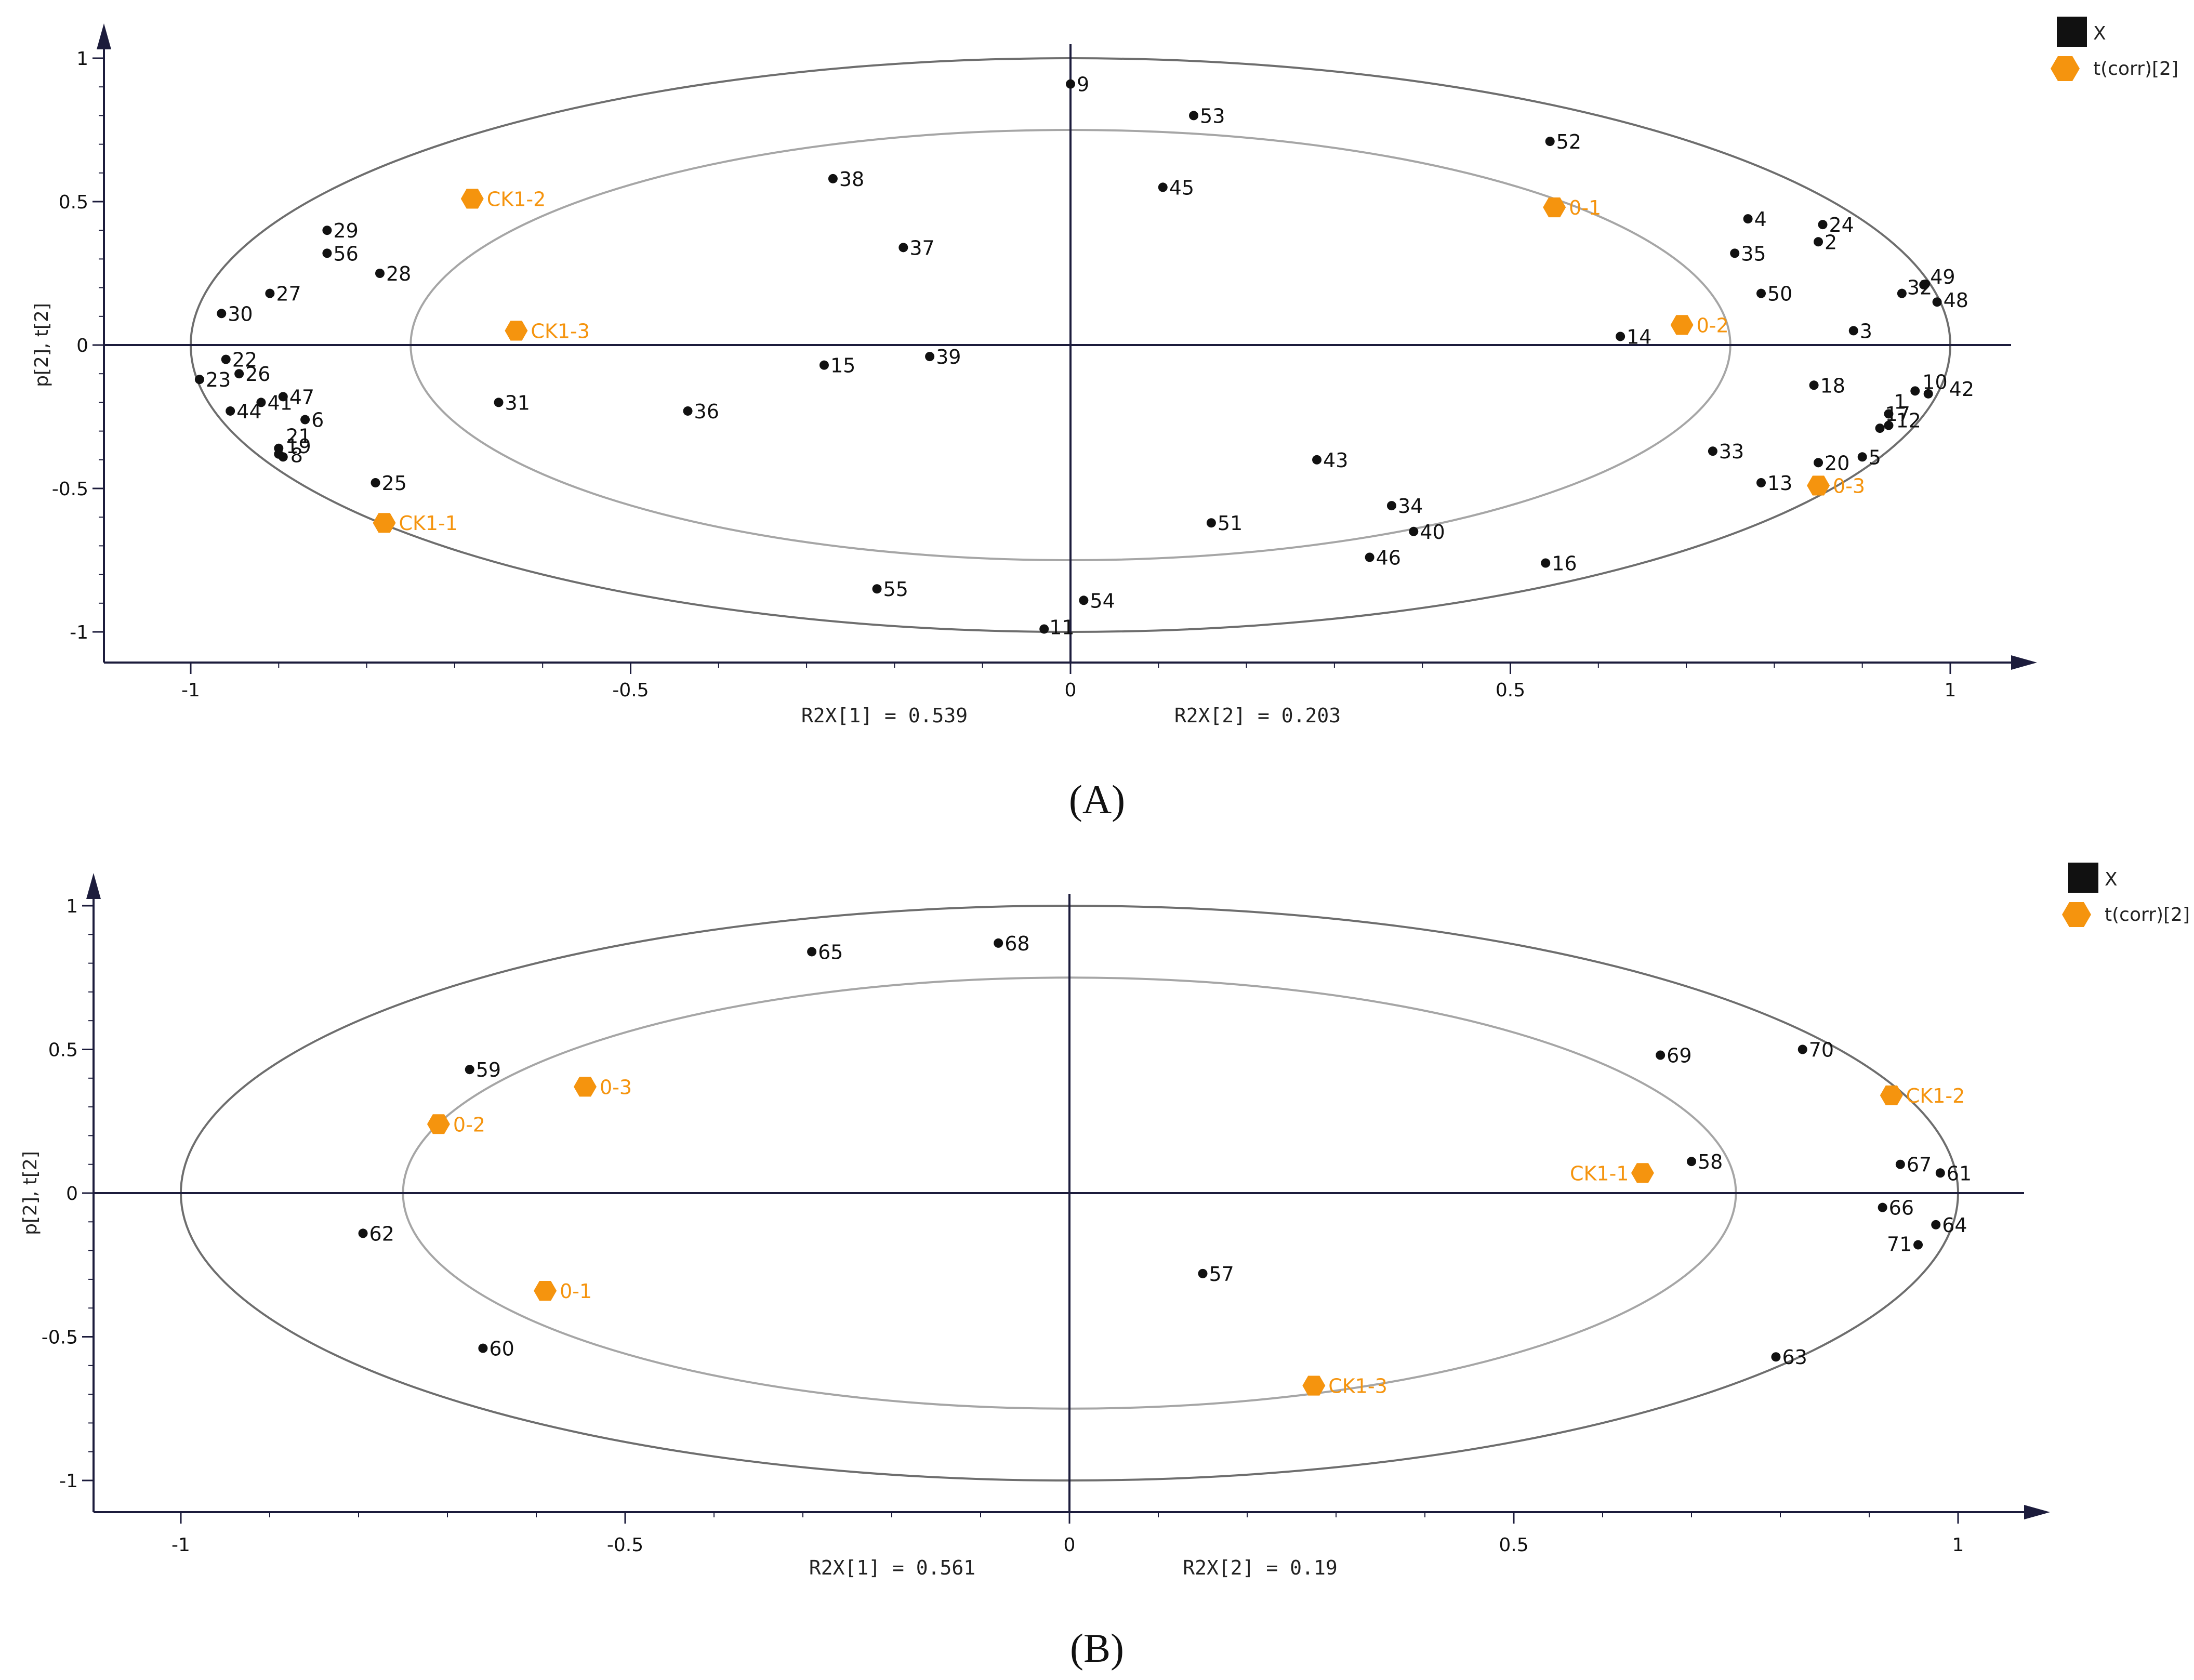 The width and height of the screenshot is (2194, 1680). Describe the element at coordinates (1102, 600) in the screenshot. I see `a-variable-label-54: 54` at that location.